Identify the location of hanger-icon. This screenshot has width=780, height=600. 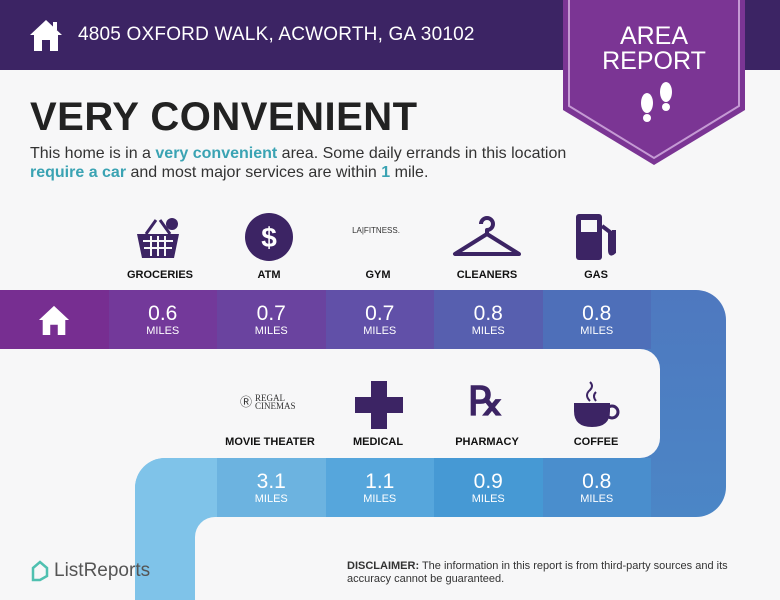
(487, 236).